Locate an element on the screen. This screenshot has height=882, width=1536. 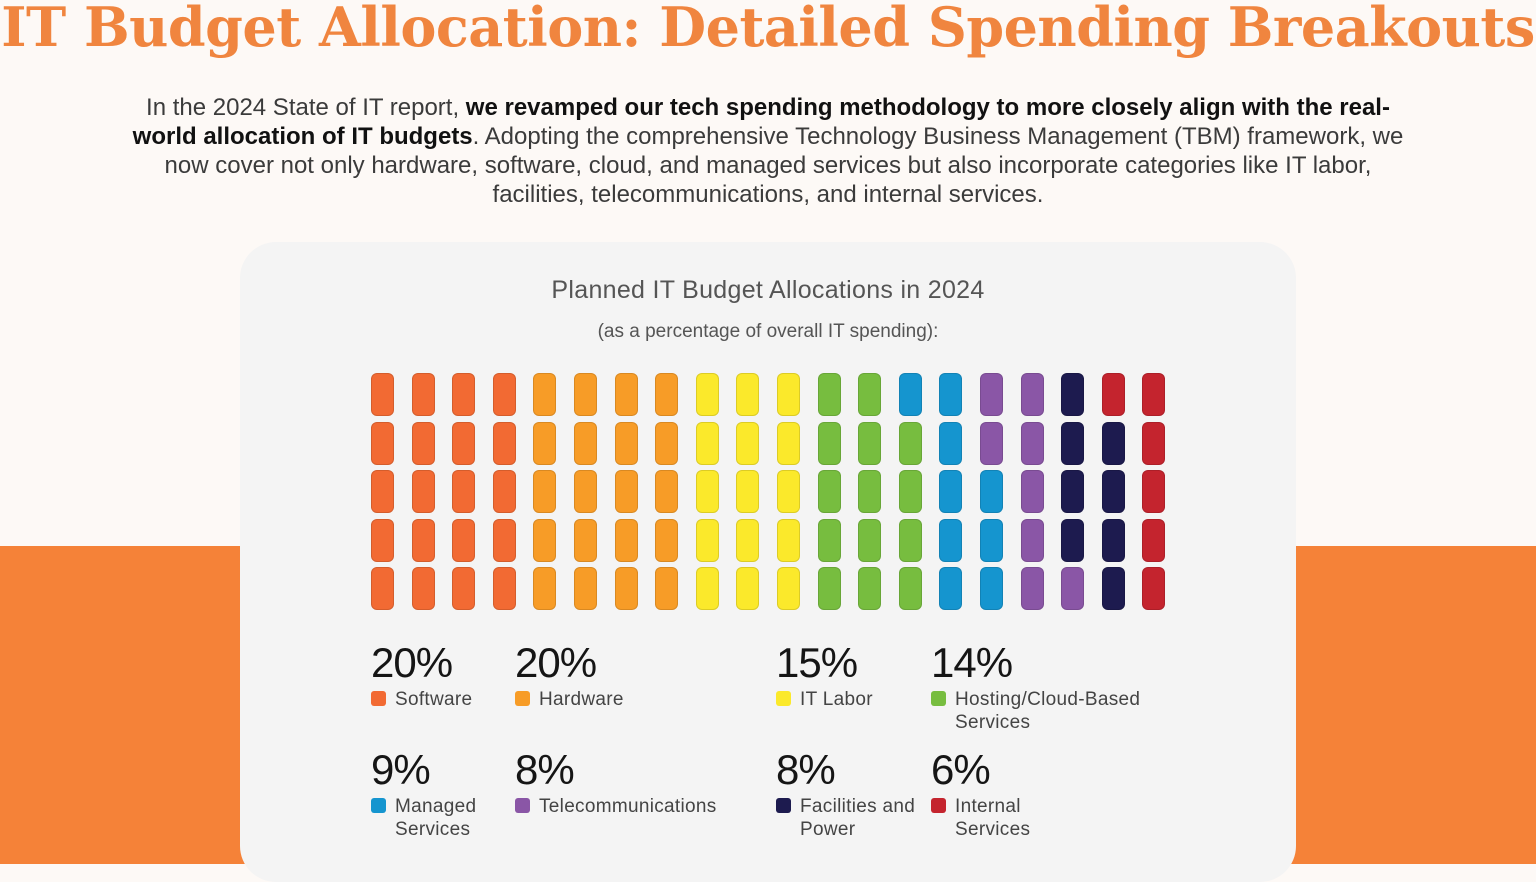
legend-label-row: Telecommunications is located at coordinates (647, 806).